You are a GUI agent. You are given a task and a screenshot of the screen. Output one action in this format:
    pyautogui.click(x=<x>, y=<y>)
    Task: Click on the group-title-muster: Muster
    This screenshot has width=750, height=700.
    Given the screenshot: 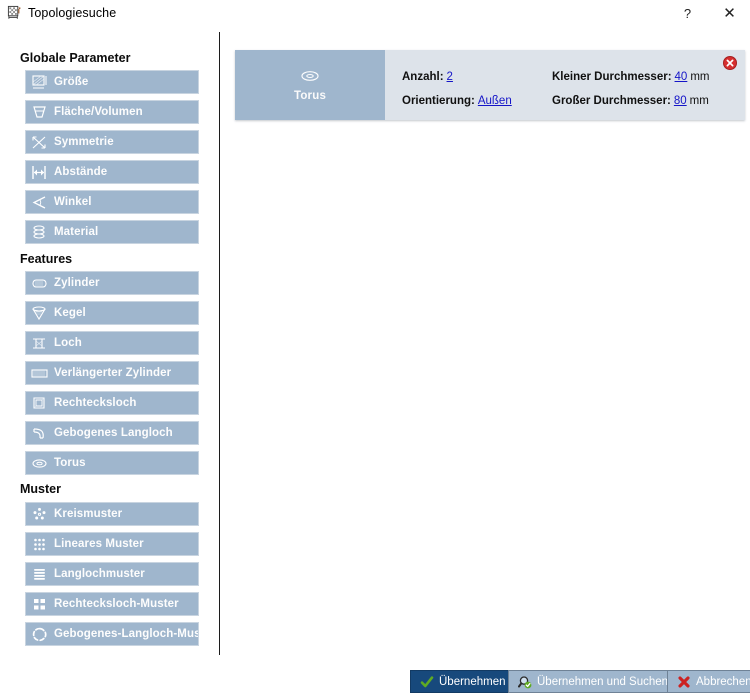 What is the action you would take?
    pyautogui.click(x=40, y=489)
    